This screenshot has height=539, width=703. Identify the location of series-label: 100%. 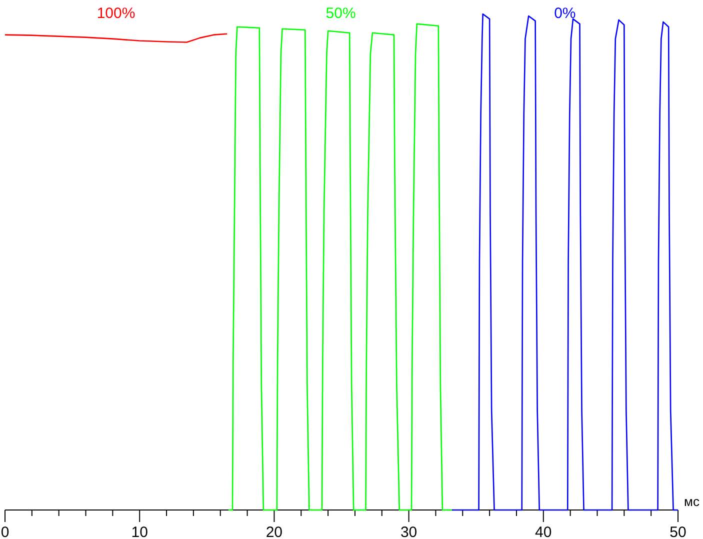
(116, 13).